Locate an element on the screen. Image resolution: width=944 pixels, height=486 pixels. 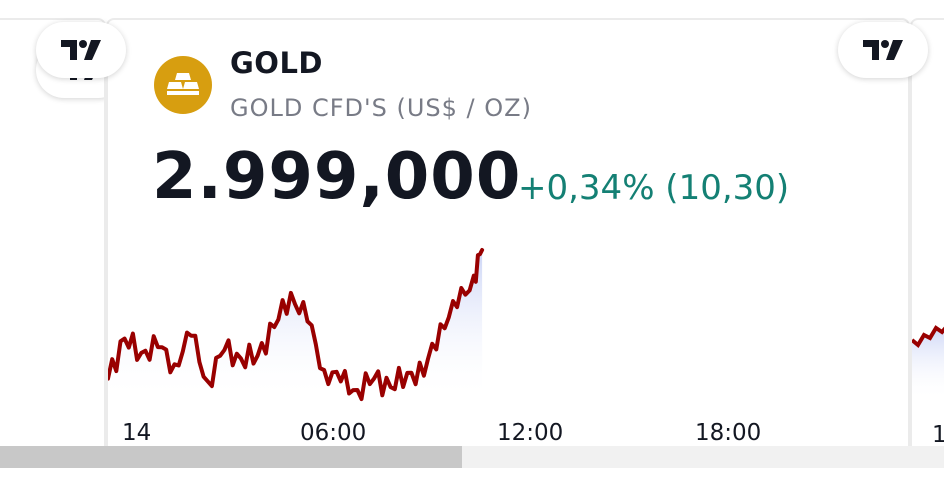
x-tick-label: 18:00 is located at coordinates (728, 433).